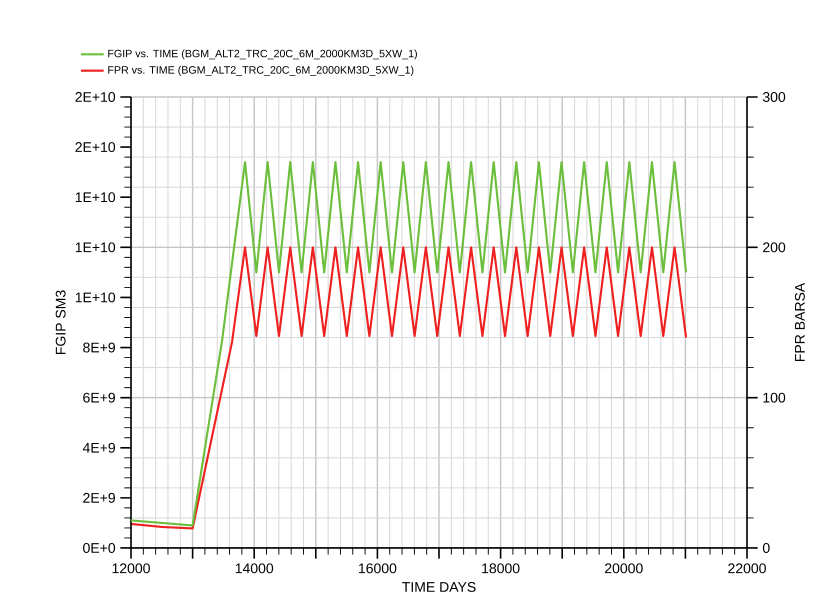 The width and height of the screenshot is (825, 610). I want to click on x-tick-label: 18000, so click(501, 568).